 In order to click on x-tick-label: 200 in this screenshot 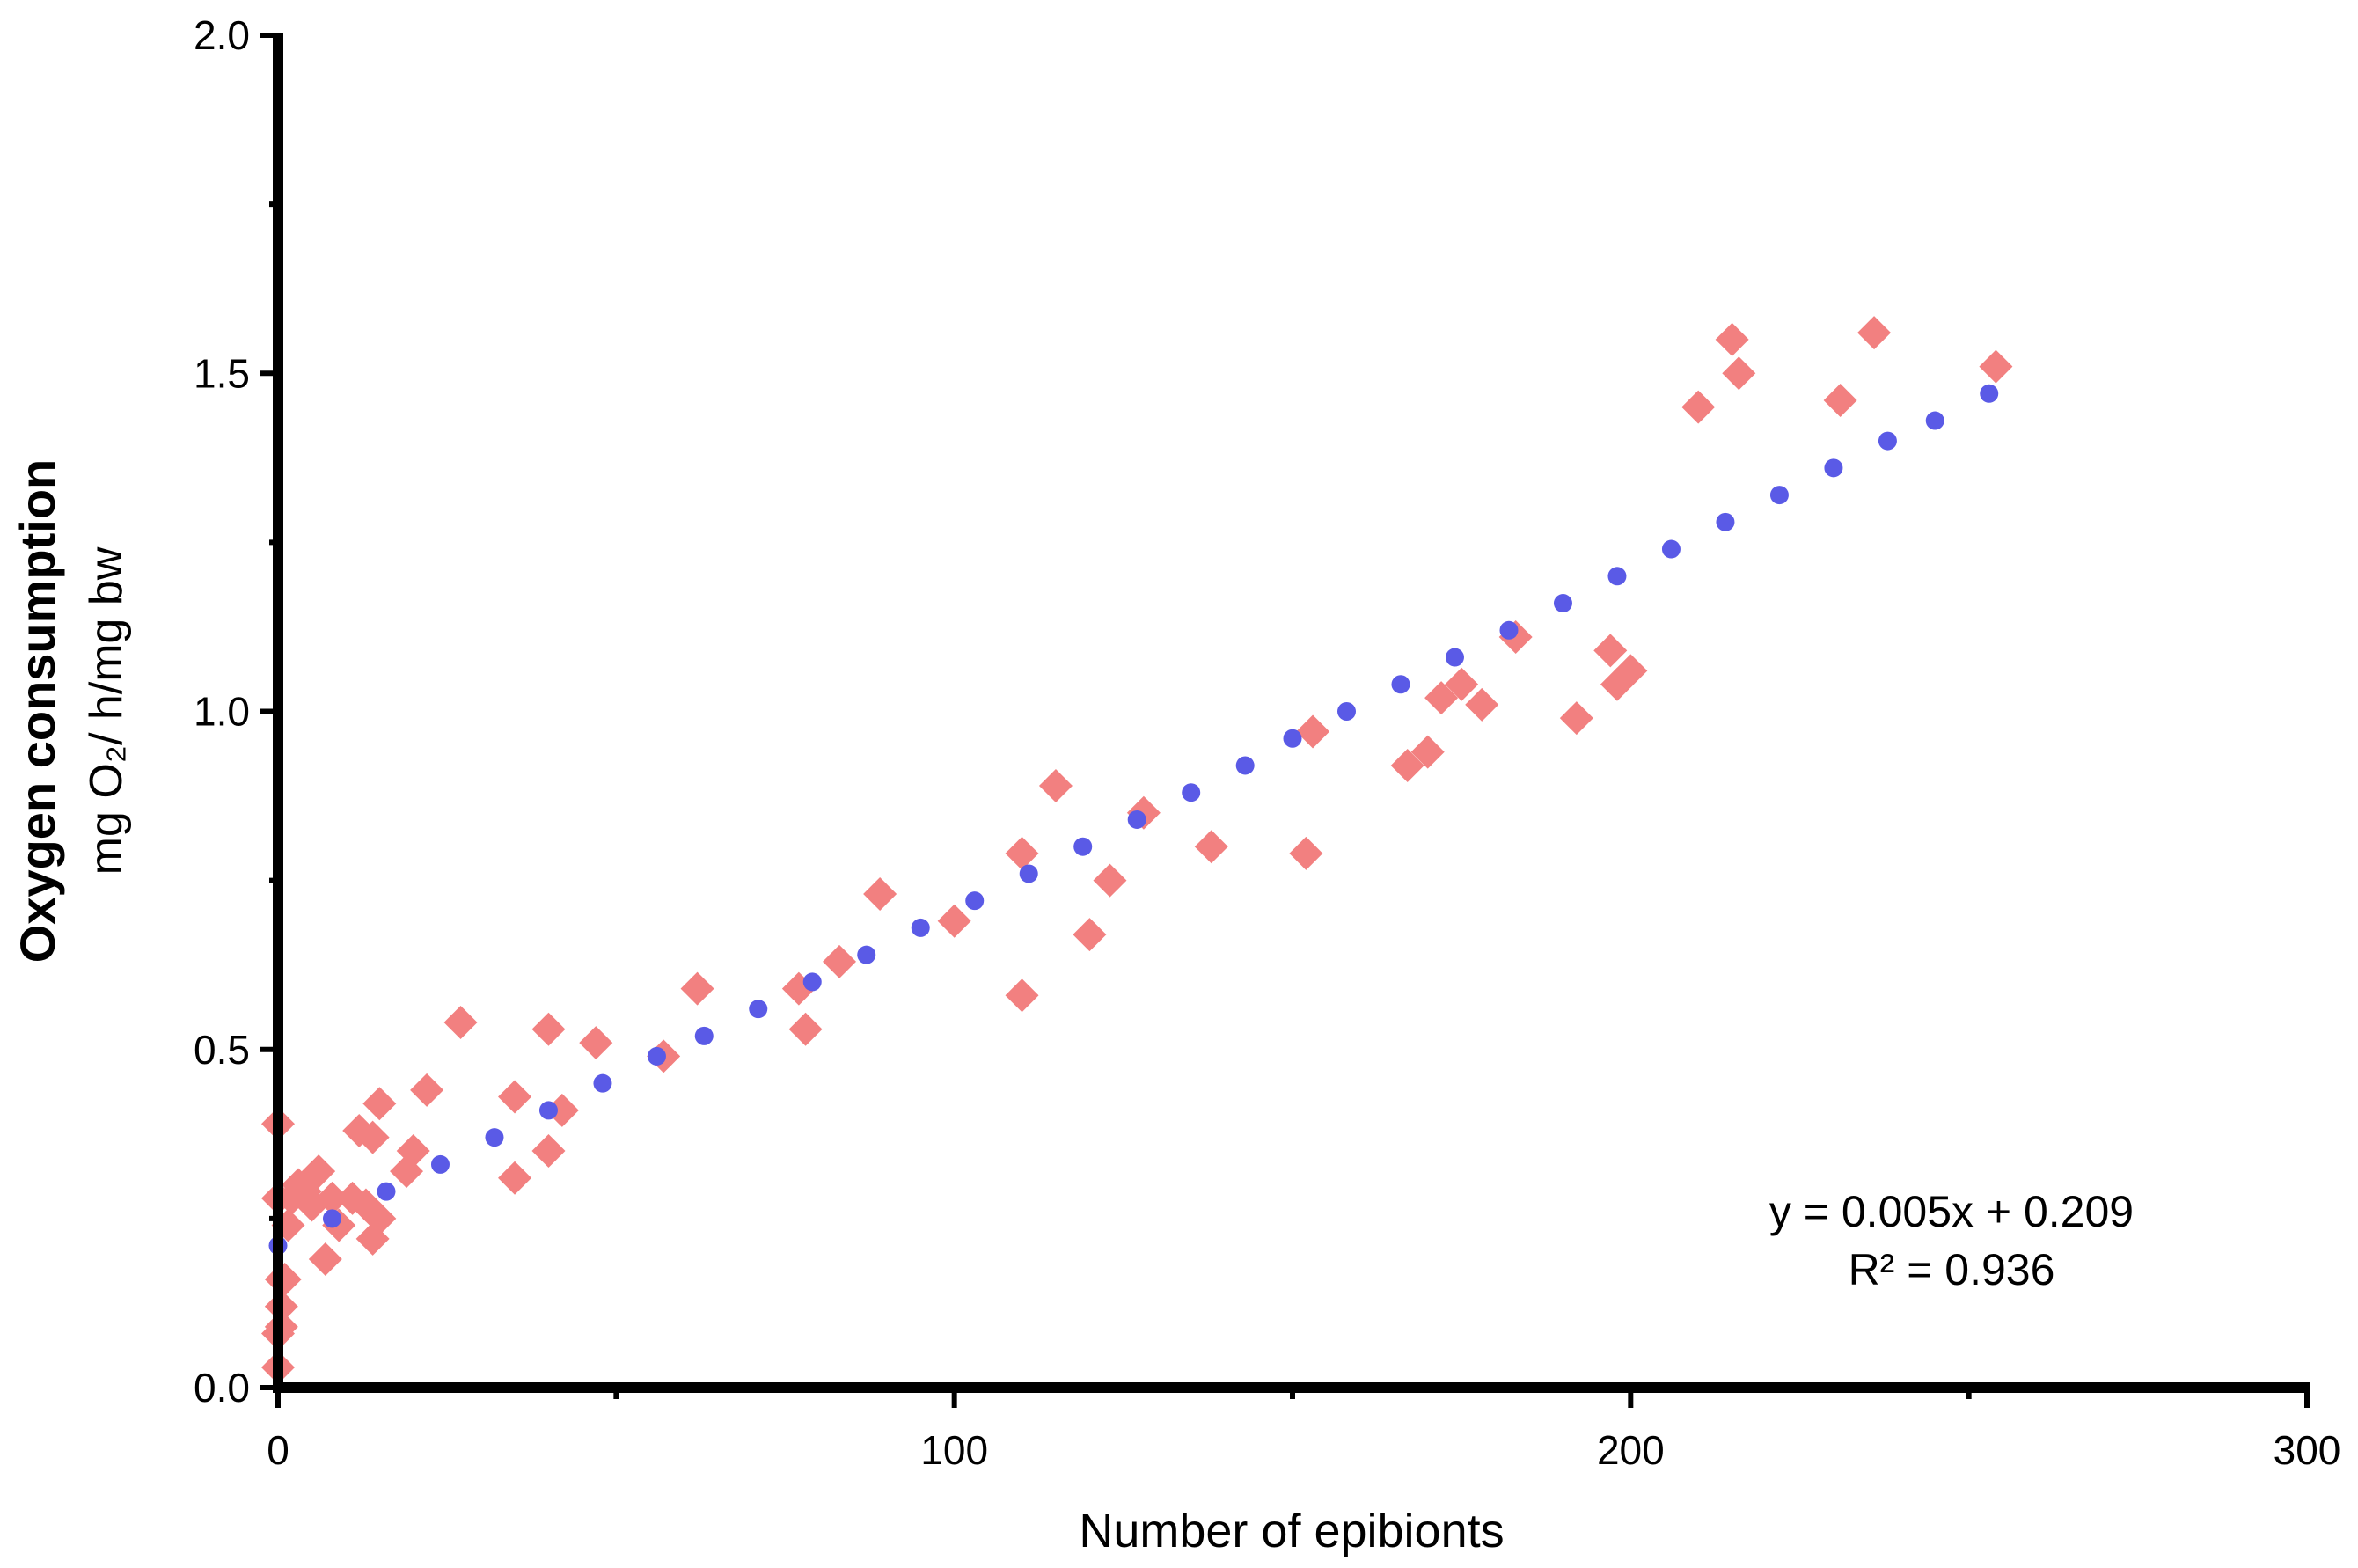, I will do `click(1631, 1450)`.